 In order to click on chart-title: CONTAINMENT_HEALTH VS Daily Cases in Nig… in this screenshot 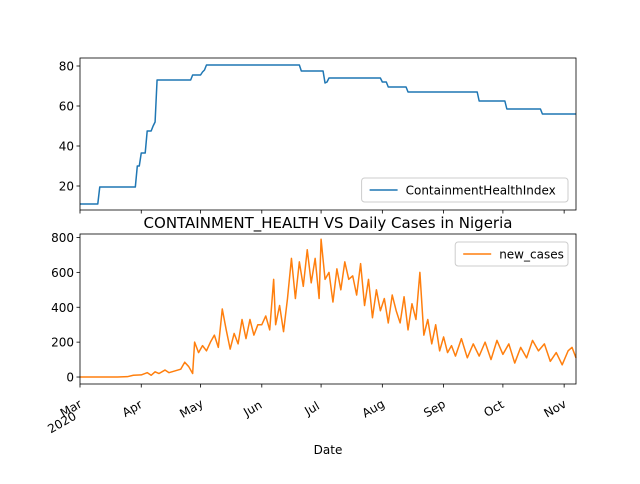, I will do `click(328, 223)`.